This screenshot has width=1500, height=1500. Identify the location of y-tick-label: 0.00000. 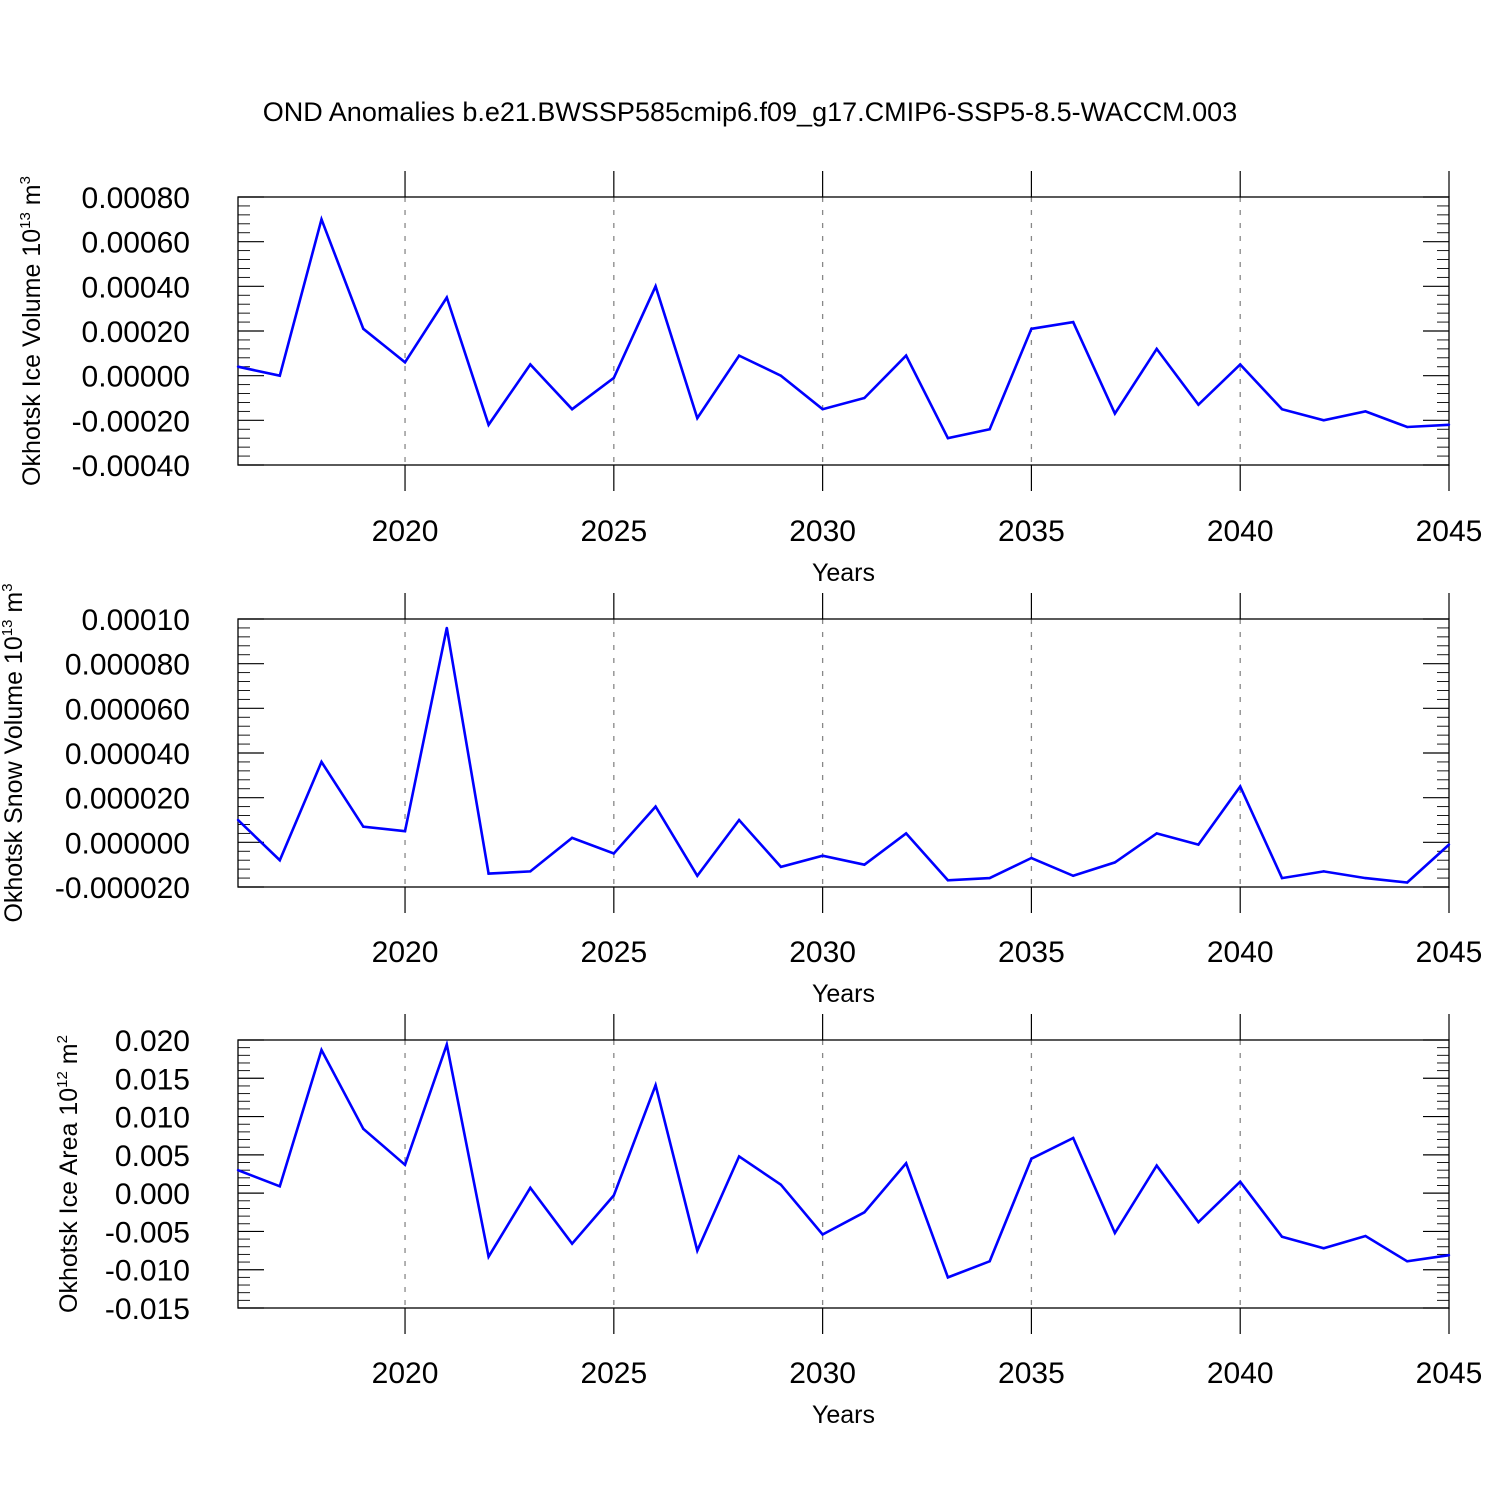
(136, 377).